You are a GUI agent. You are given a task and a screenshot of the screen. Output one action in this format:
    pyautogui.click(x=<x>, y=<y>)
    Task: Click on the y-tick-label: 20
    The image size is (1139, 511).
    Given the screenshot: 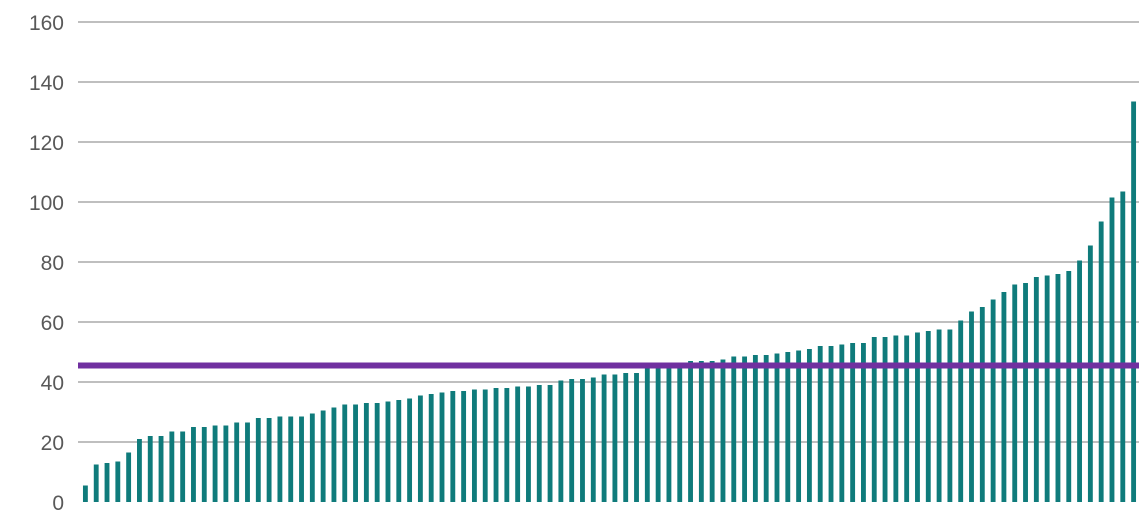 What is the action you would take?
    pyautogui.click(x=52, y=443)
    